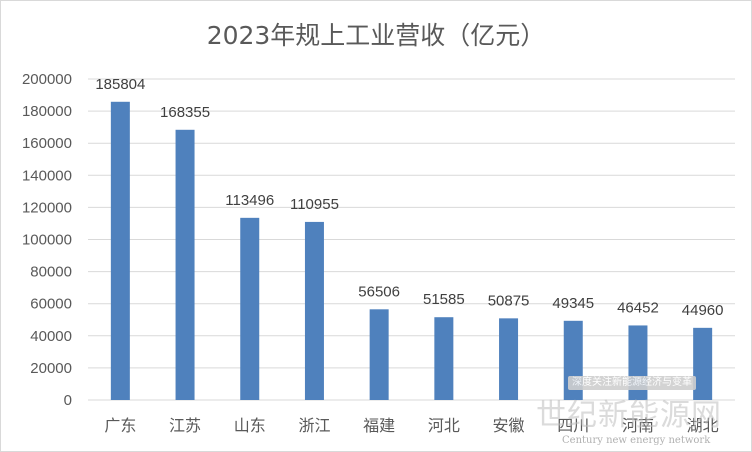 The width and height of the screenshot is (752, 452). Describe the element at coordinates (703, 310) in the screenshot. I see `data-label: 44960` at that location.